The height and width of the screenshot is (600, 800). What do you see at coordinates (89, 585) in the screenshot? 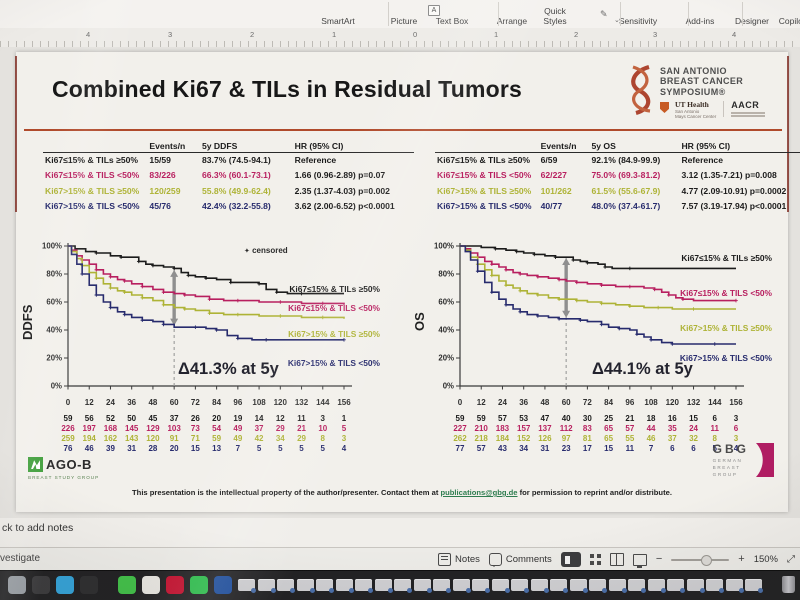
I see `dock-app-maps` at bounding box center [89, 585].